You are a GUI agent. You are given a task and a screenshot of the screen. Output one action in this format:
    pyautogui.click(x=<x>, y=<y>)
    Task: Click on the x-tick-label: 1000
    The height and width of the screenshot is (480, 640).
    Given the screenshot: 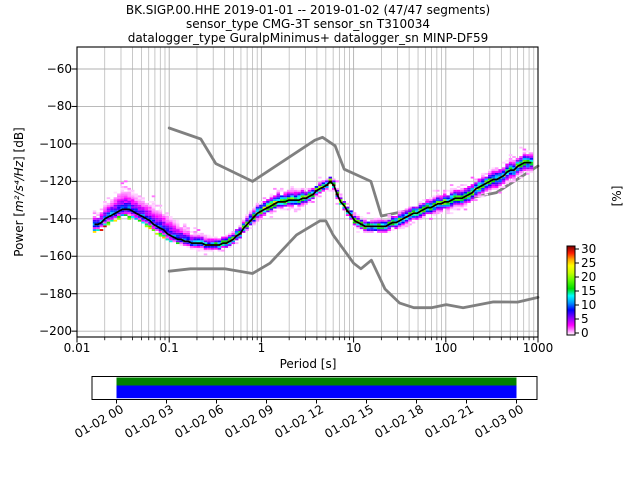 What is the action you would take?
    pyautogui.click(x=538, y=348)
    